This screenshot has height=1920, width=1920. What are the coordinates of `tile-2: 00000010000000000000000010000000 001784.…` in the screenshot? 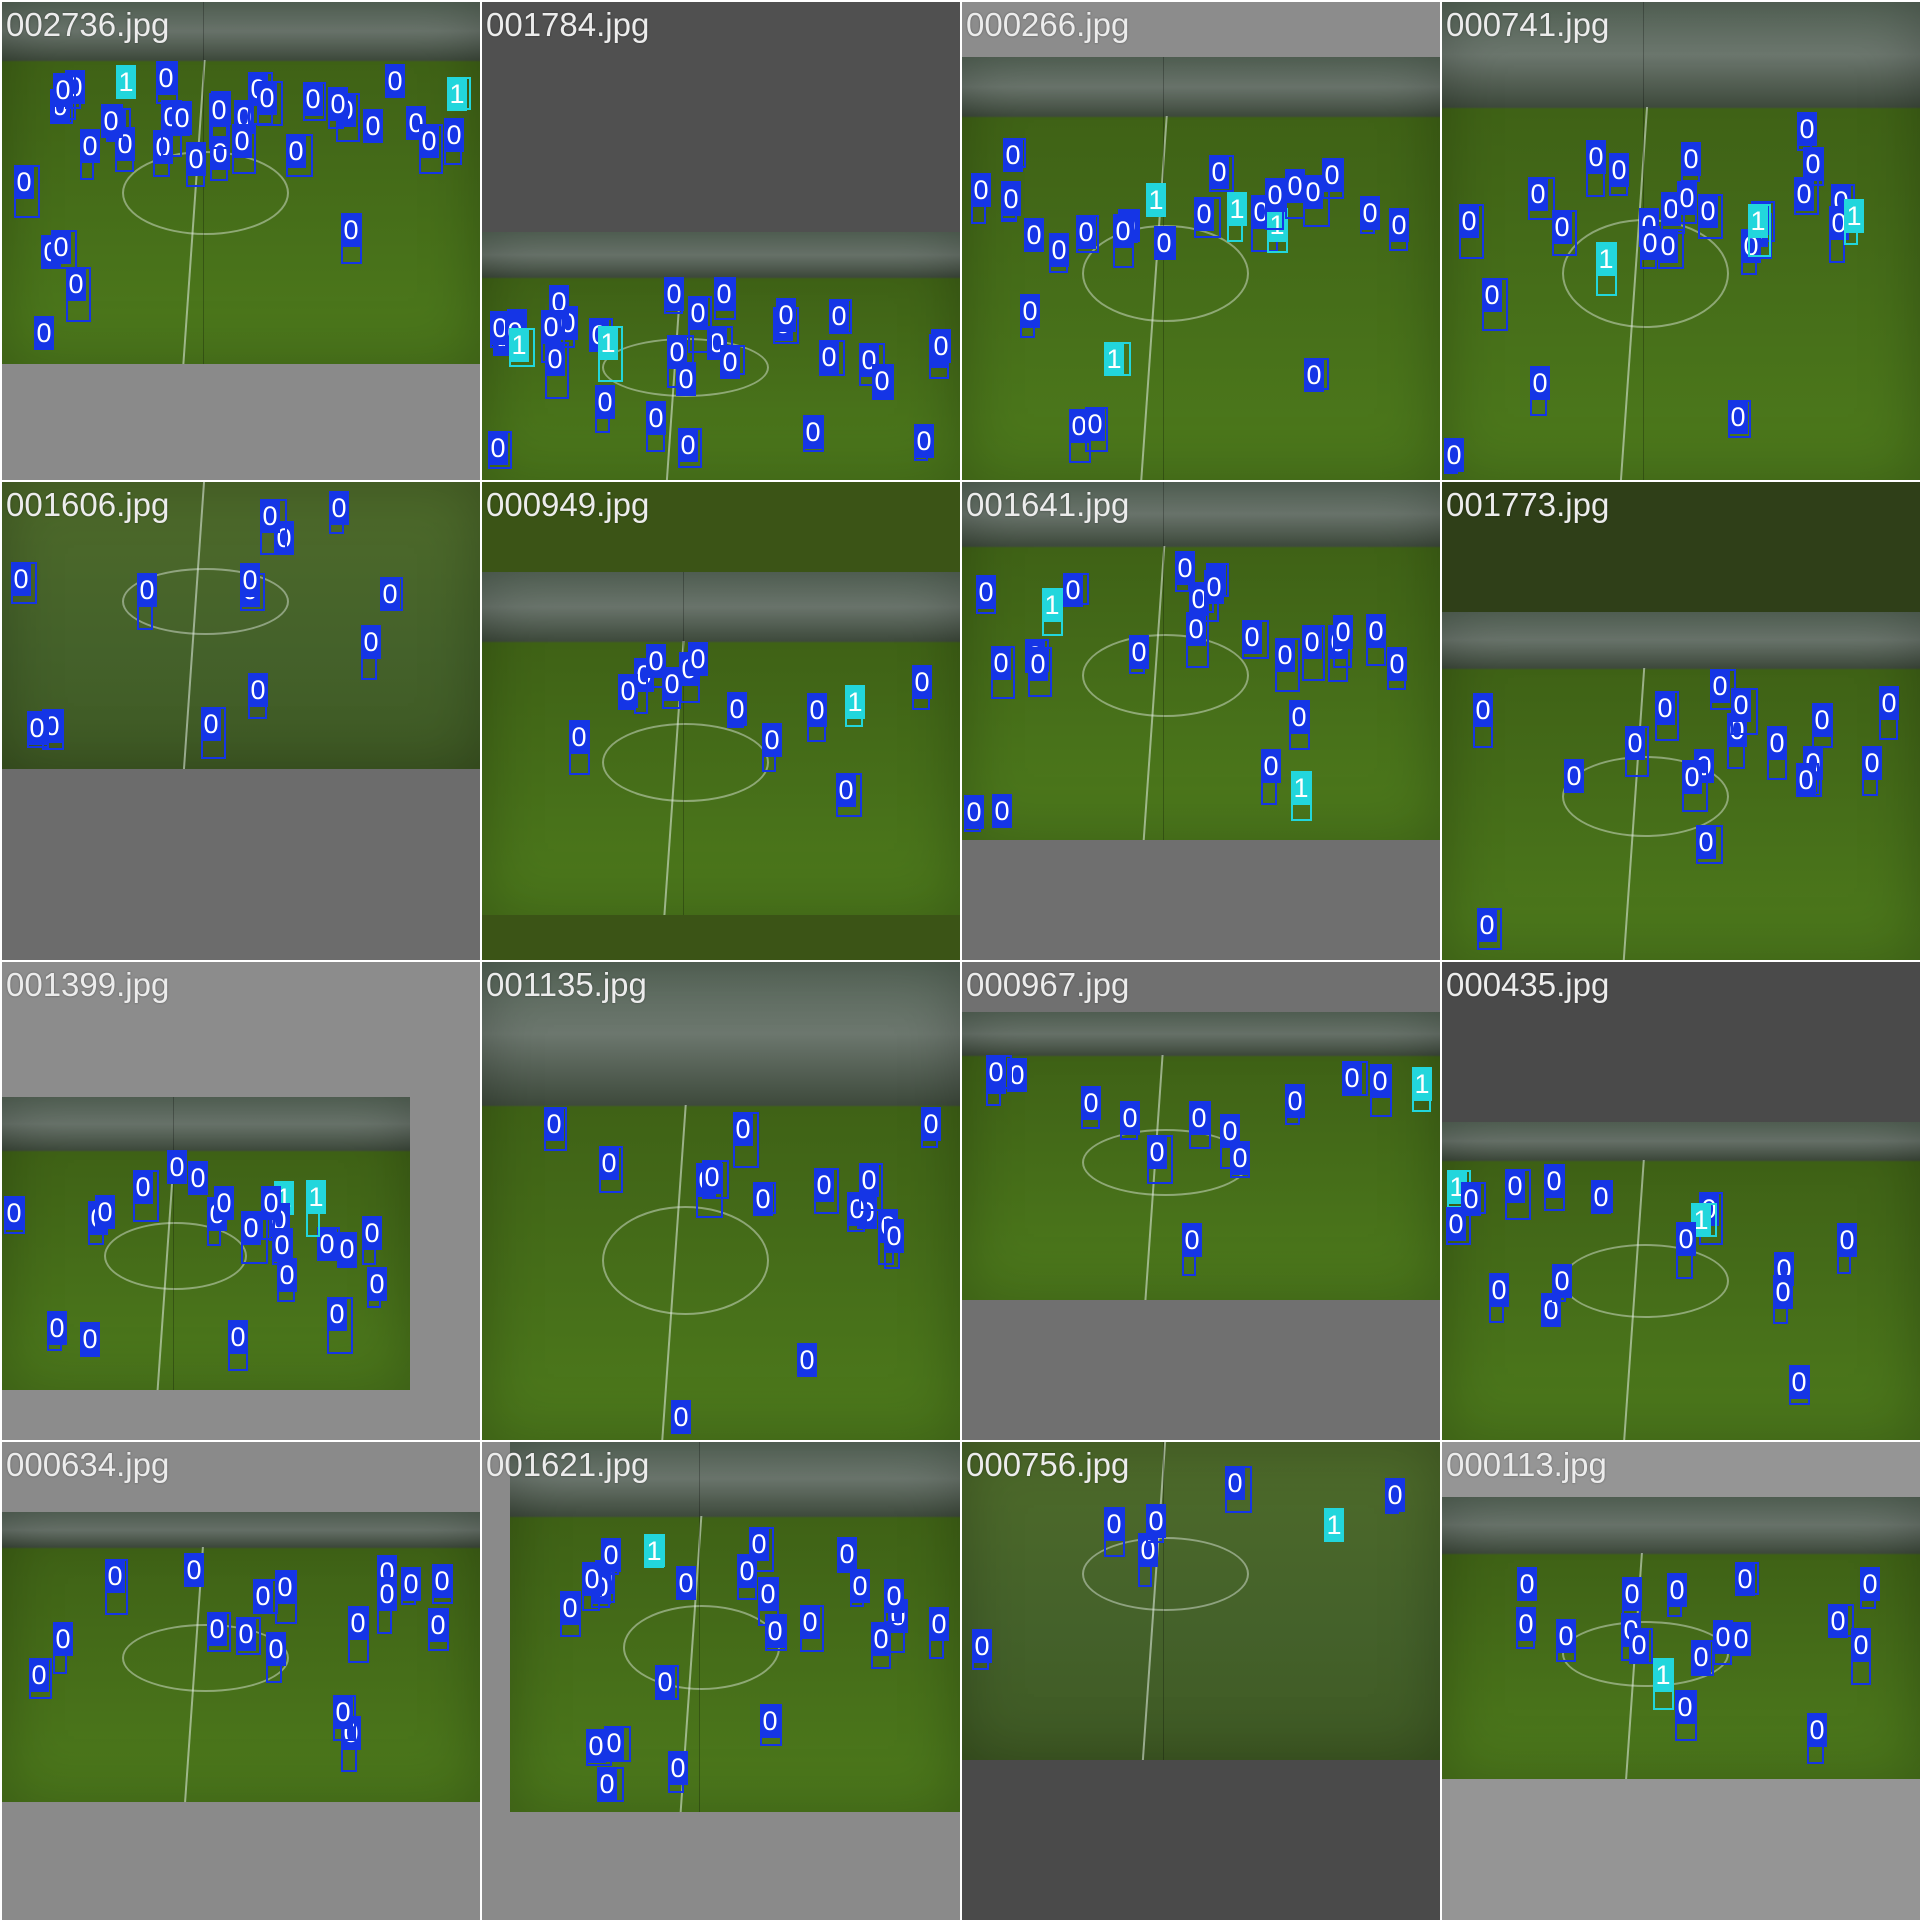 It's located at (721, 241).